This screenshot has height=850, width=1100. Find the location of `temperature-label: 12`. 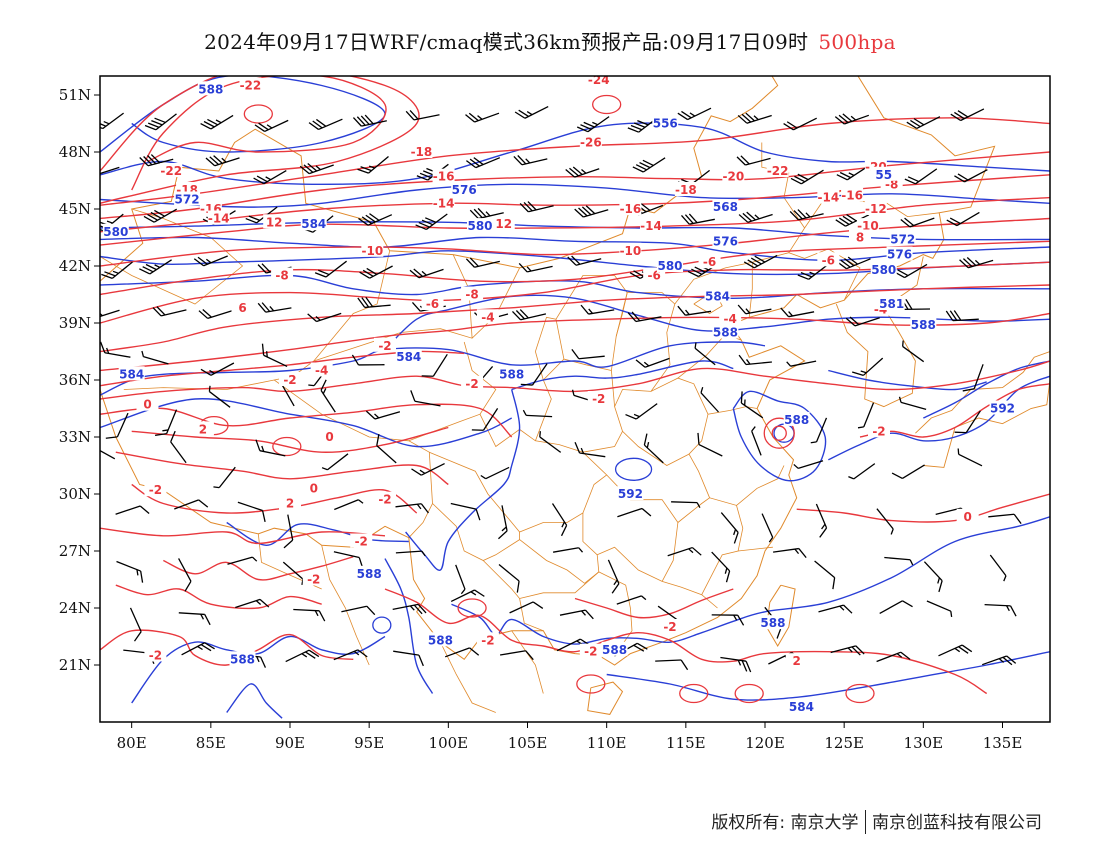

temperature-label: 12 is located at coordinates (503, 224).